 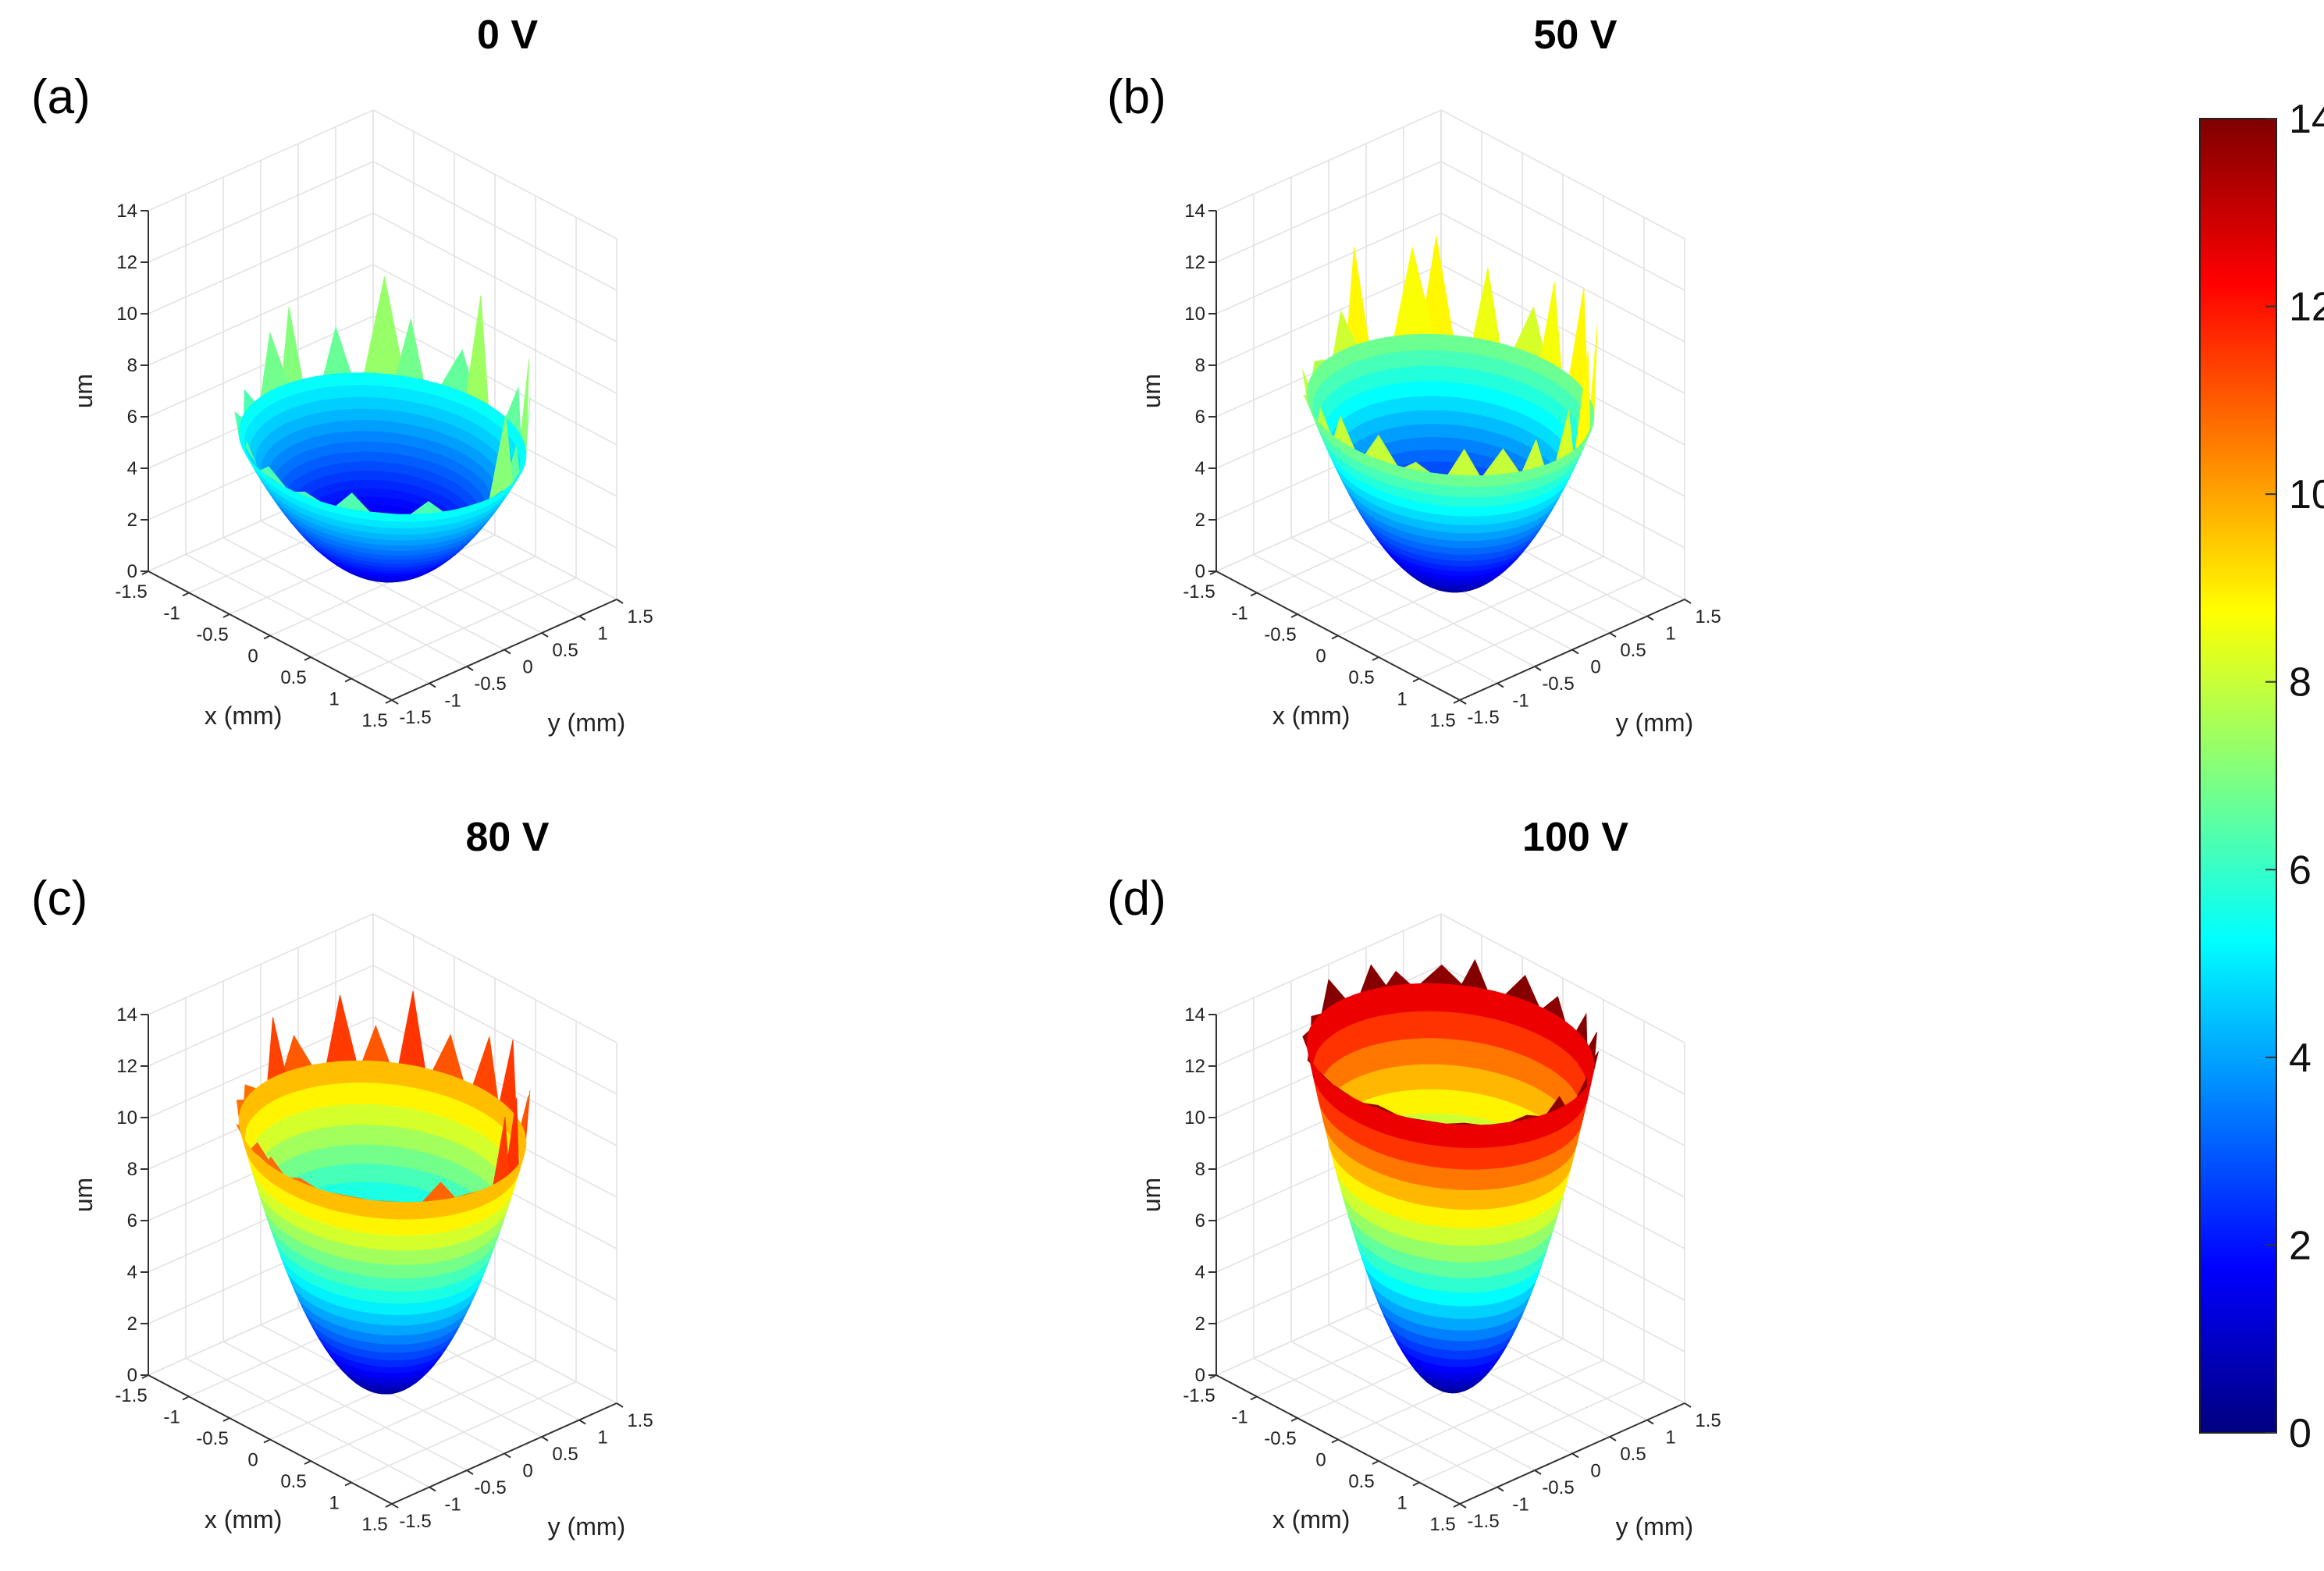 What do you see at coordinates (1136, 97) in the screenshot?
I see `panel-label: (b)` at bounding box center [1136, 97].